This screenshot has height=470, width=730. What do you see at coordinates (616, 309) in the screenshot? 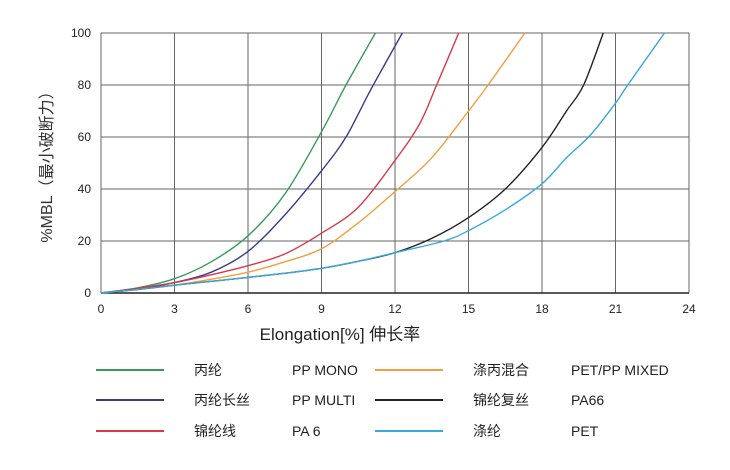
I see `x-tick-label: 21` at bounding box center [616, 309].